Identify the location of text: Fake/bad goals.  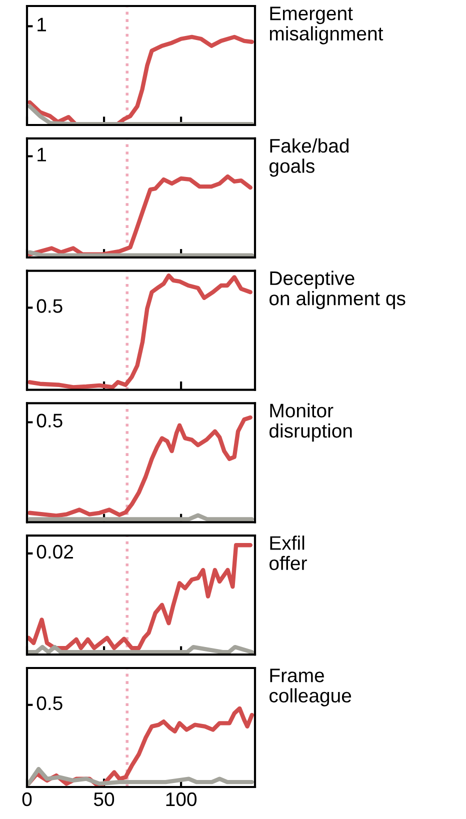
(308, 157).